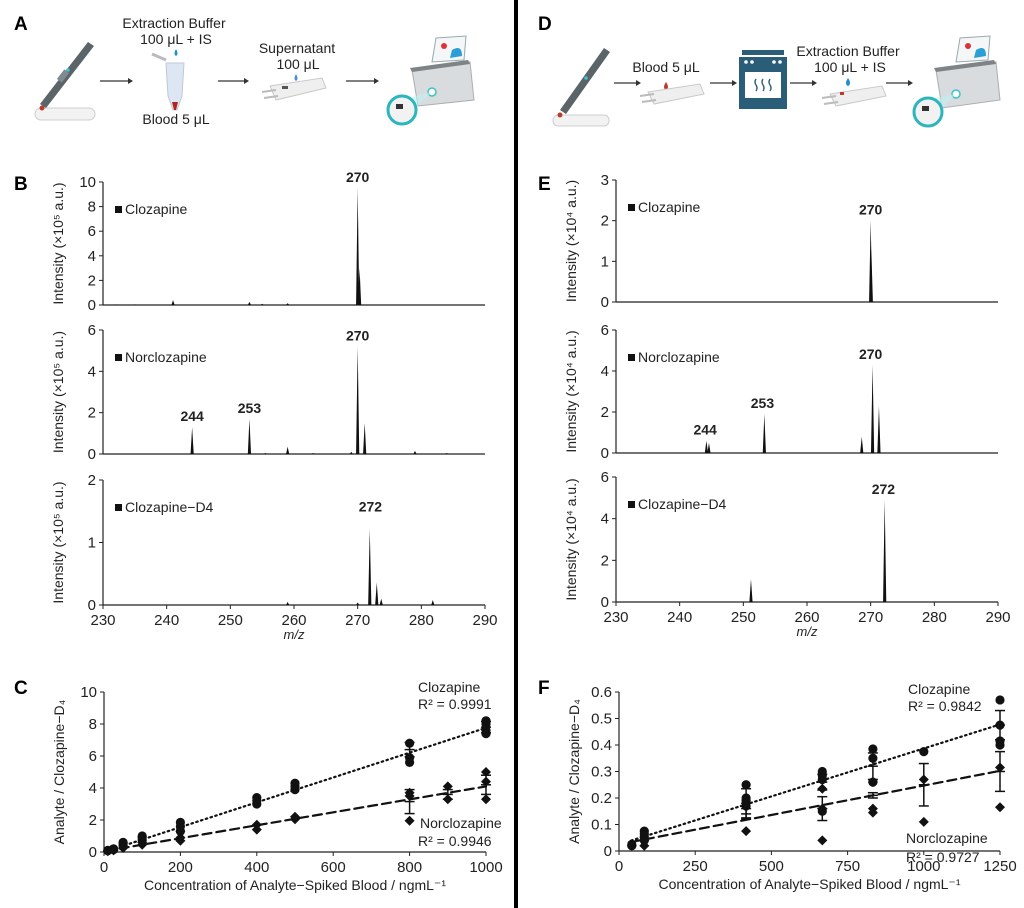  I want to click on y-tick-label: 0.5, so click(601, 719).